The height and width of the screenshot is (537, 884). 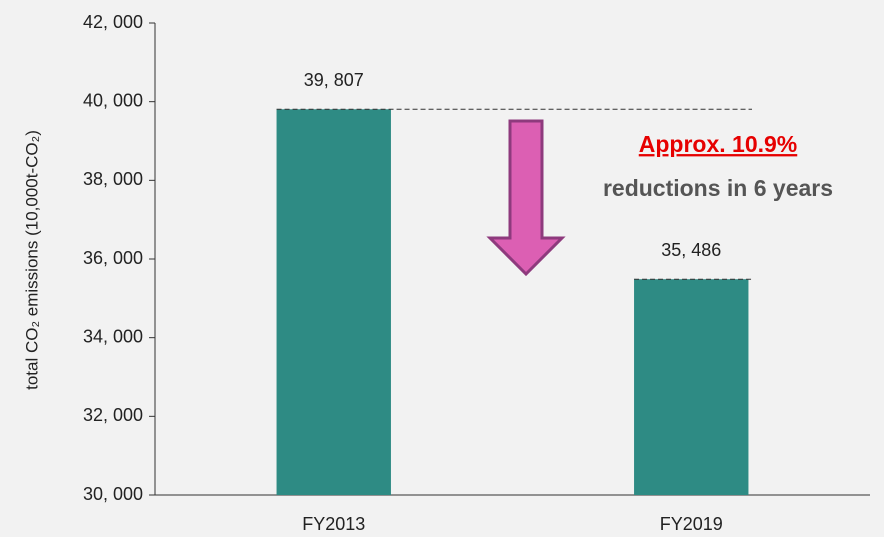 I want to click on y-tick-label: 32, 000, so click(x=113, y=415).